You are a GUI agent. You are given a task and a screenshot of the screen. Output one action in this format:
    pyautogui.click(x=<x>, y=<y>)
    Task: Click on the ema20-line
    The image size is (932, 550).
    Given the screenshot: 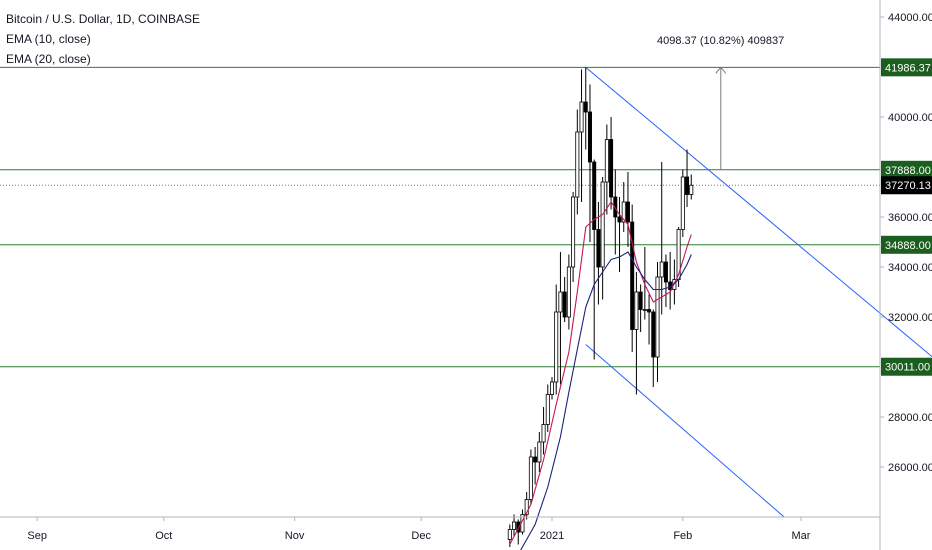 What is the action you would take?
    pyautogui.click(x=606, y=400)
    